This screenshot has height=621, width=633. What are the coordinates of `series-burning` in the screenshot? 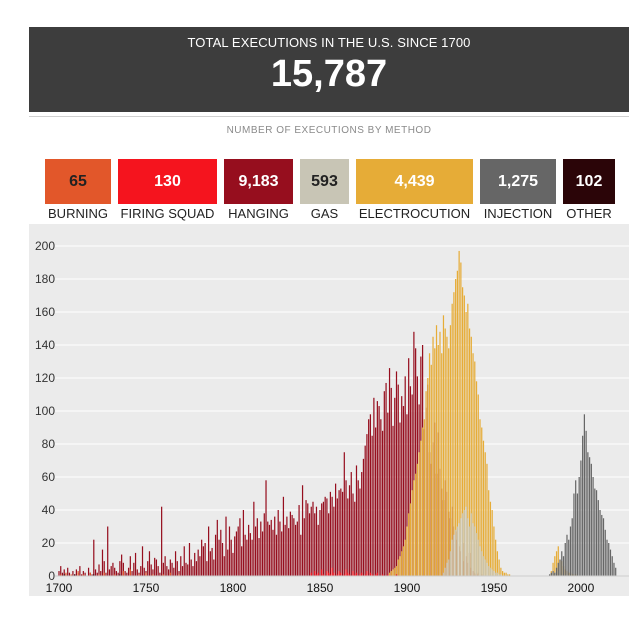 It's located at (120, 572).